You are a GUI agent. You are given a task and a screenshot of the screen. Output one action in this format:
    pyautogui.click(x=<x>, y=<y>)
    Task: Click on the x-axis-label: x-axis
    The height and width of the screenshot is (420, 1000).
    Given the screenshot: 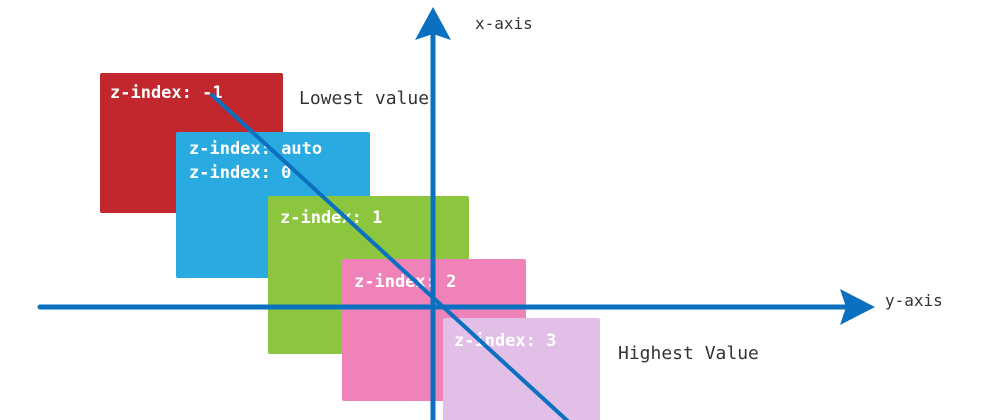 What is the action you would take?
    pyautogui.click(x=504, y=23)
    